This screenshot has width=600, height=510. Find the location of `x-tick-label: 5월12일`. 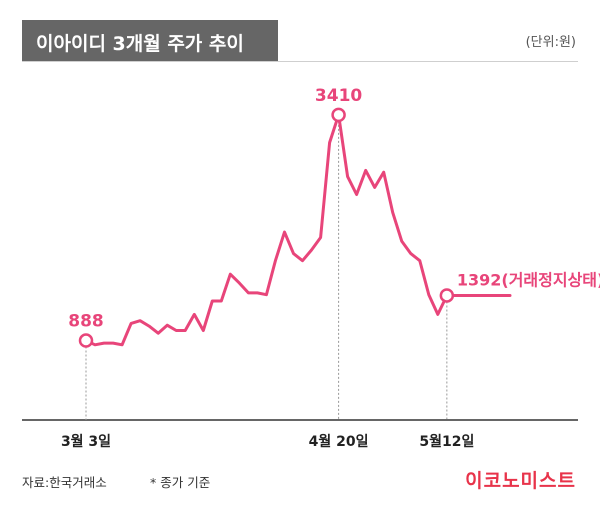

x-tick-label: 5월12일 is located at coordinates (446, 441).